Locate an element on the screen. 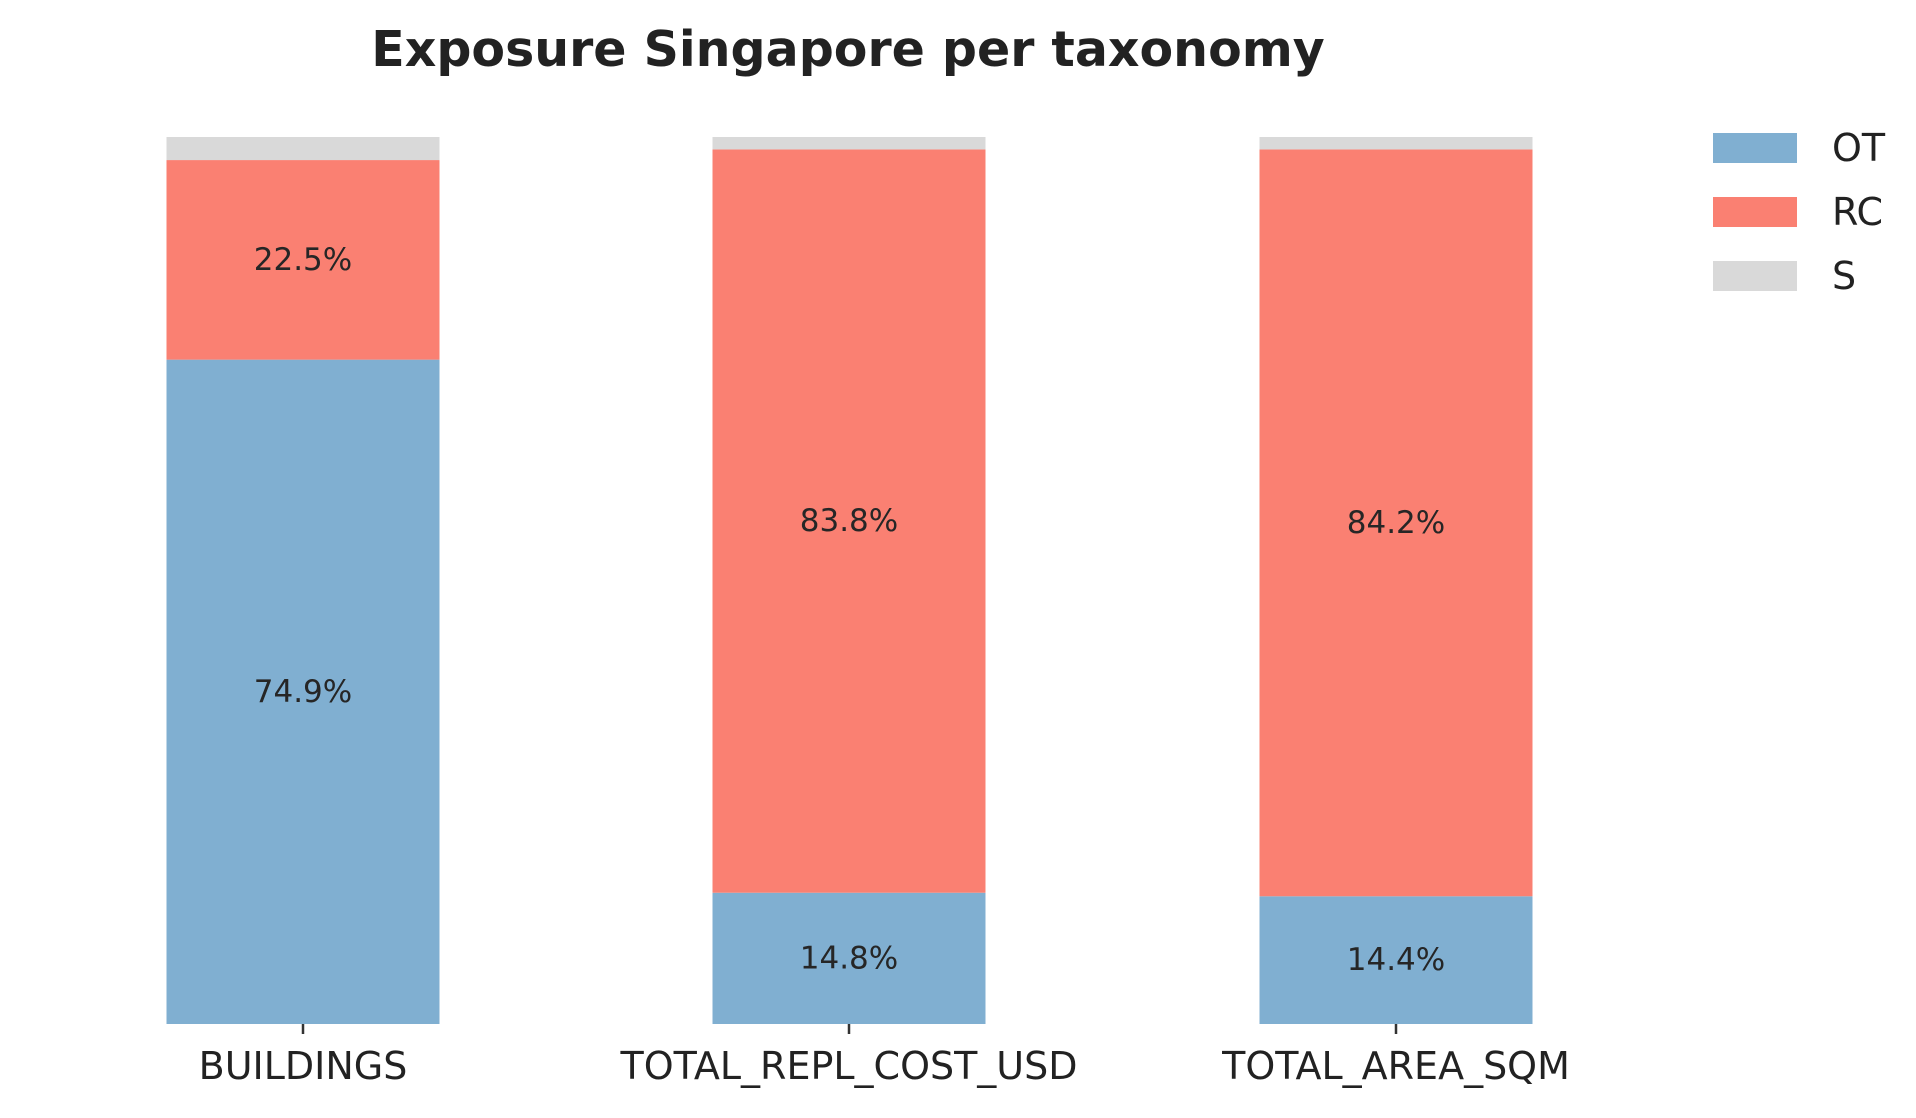 This screenshot has width=1916, height=1118. data-label-rc-3: 84.2% is located at coordinates (1396, 523).